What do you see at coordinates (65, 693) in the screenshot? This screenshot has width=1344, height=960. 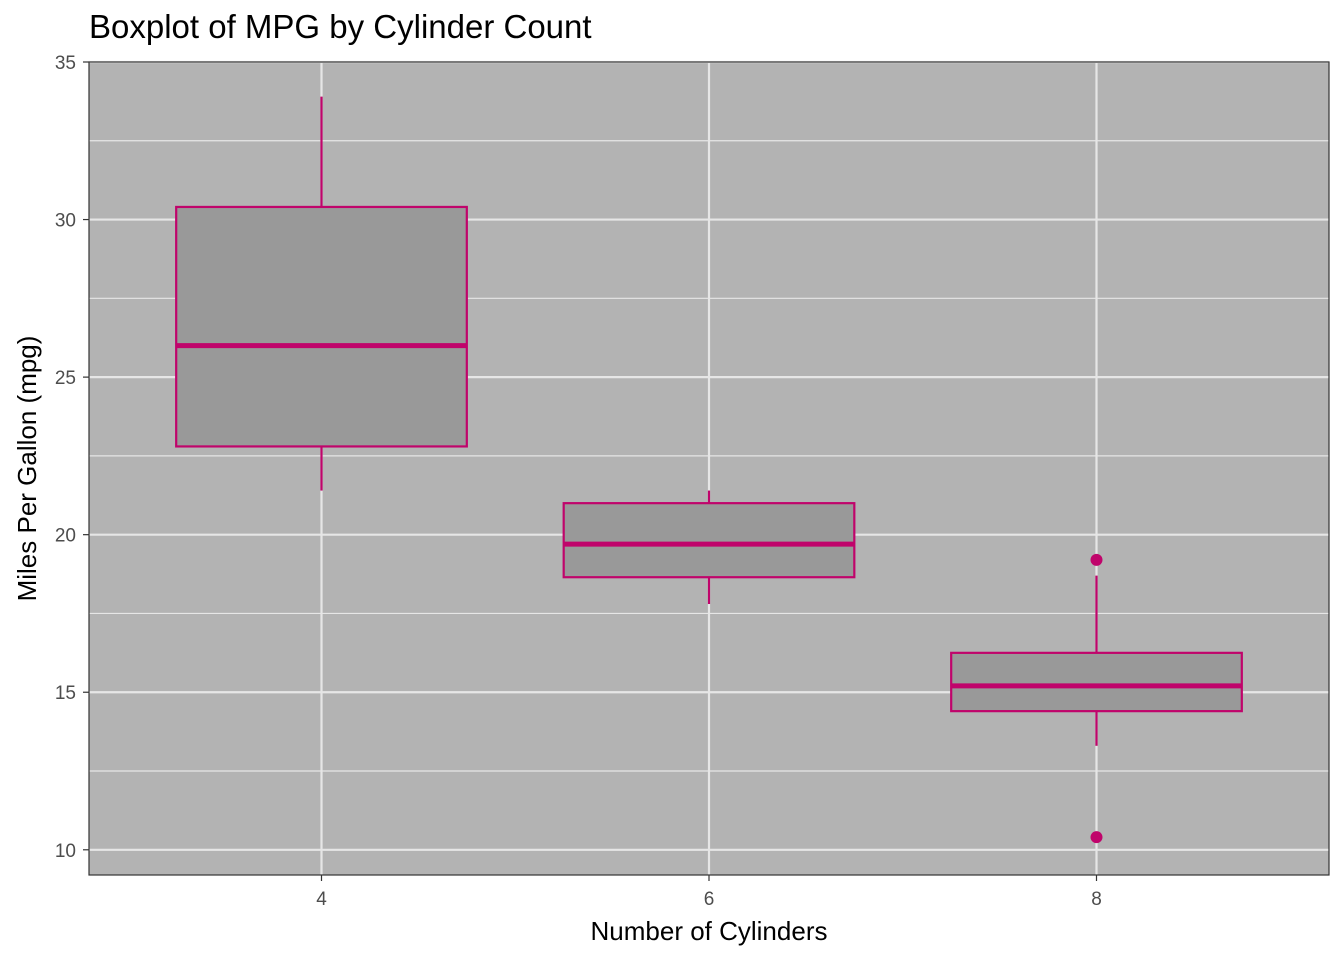 I see `y-tick-label: 15` at bounding box center [65, 693].